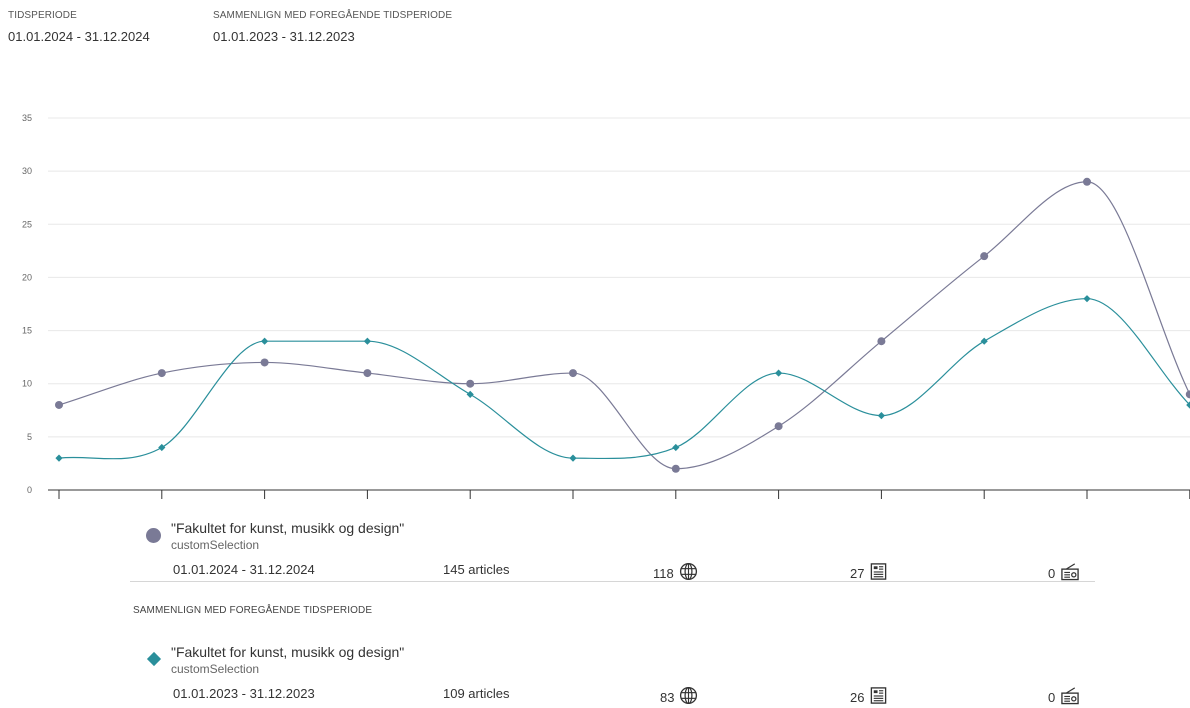 Image resolution: width=1190 pixels, height=708 pixels. What do you see at coordinates (333, 15) in the screenshot?
I see `compare-period-label: SAMMENLIGN MED FOREGÅENDE TIDSPERIODE` at bounding box center [333, 15].